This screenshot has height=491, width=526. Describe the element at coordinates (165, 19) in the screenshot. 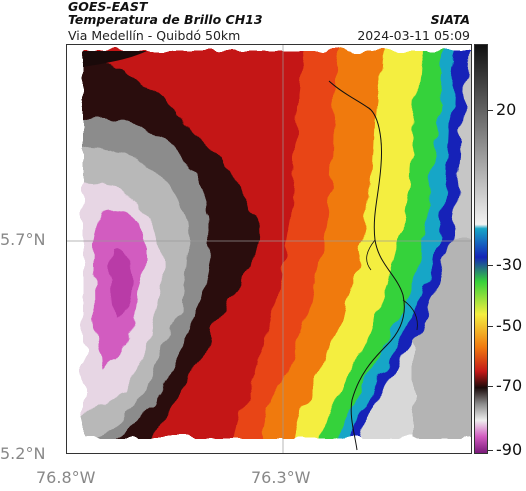

I see `product-title: Temperatura de Brillo CH13` at that location.